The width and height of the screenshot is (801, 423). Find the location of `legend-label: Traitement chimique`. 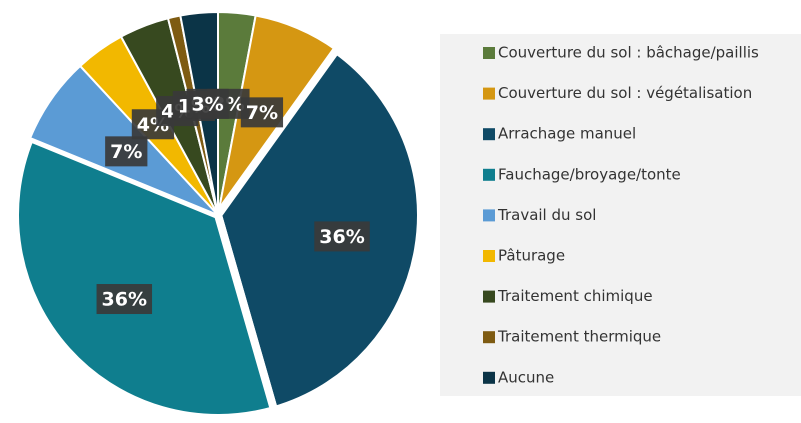

legend-label: Traitement chimique is located at coordinates (575, 296).